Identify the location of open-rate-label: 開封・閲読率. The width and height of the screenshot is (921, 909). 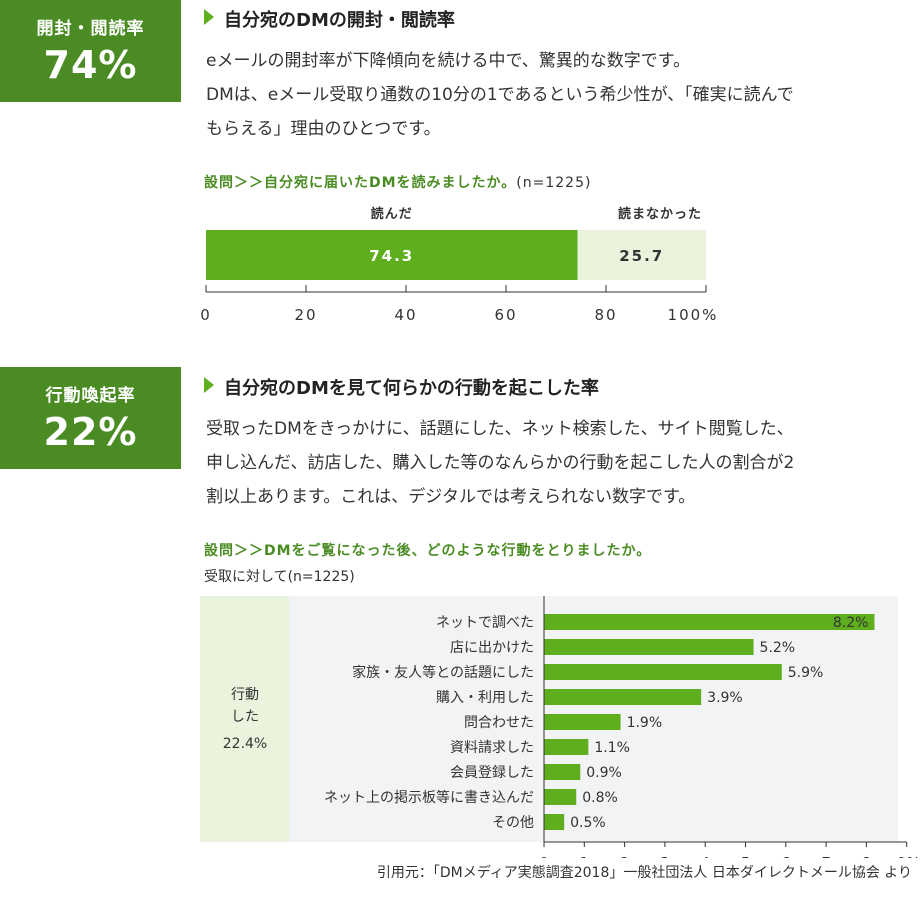
(90, 29).